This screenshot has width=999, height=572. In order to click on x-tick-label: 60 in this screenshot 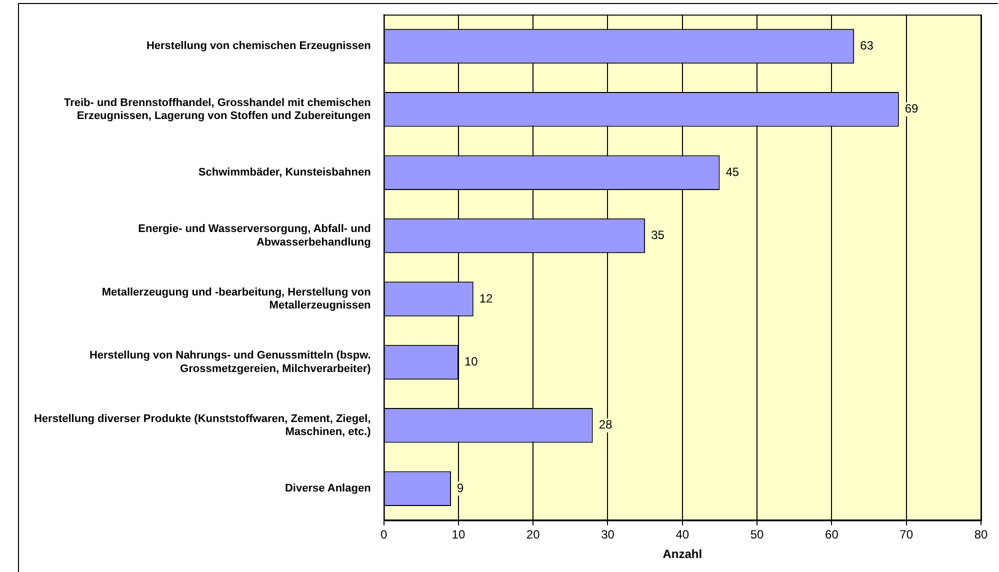, I will do `click(832, 535)`.